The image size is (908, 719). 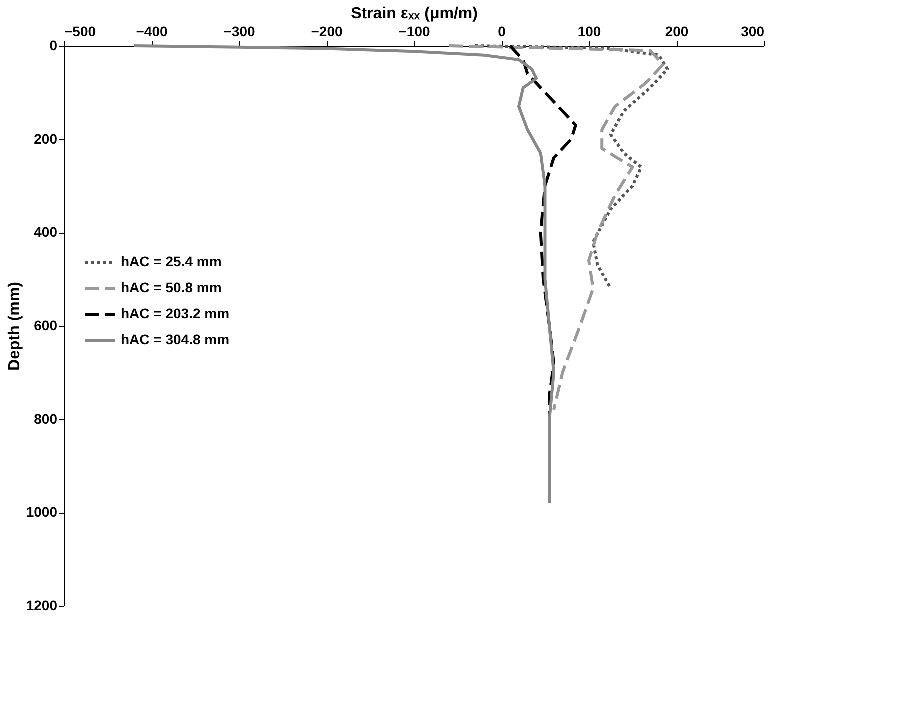 What do you see at coordinates (556, 228) in the screenshot?
I see `line-series` at bounding box center [556, 228].